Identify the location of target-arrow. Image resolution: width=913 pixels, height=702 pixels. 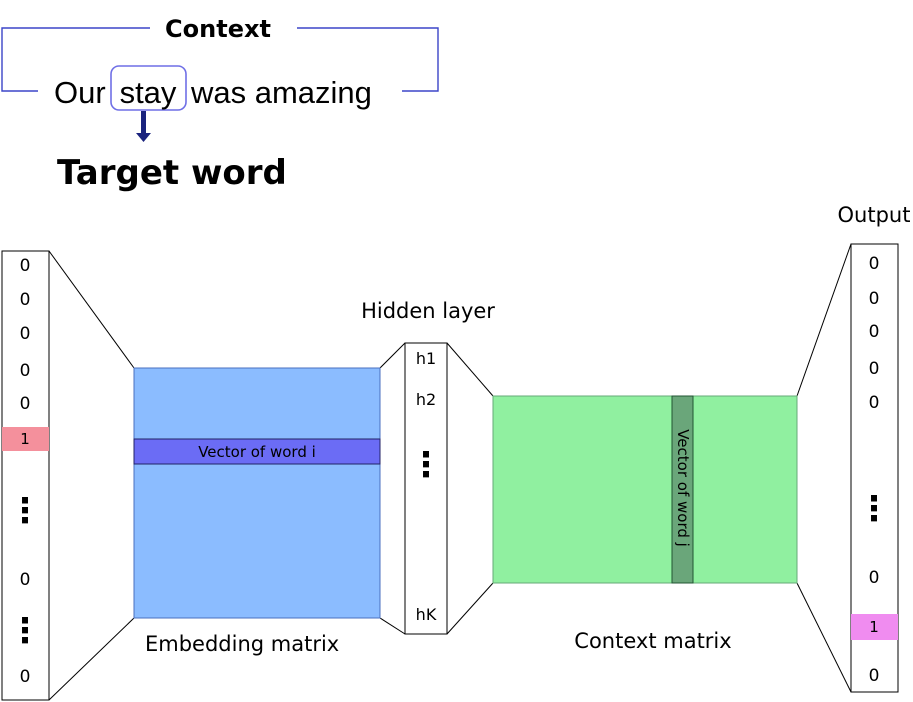
(143, 126).